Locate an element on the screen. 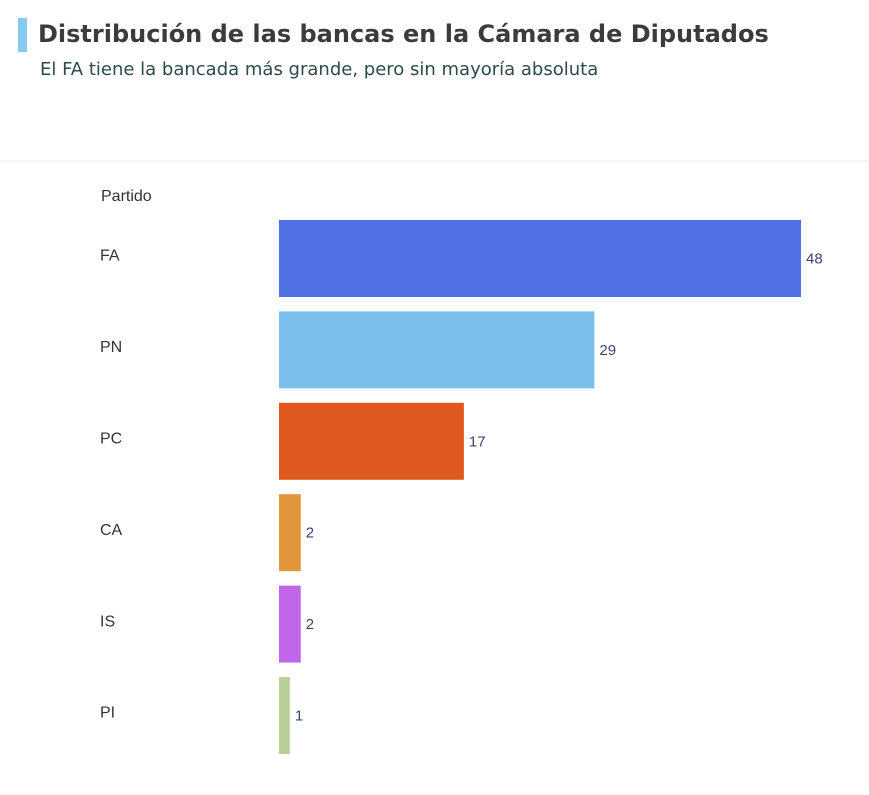 The width and height of the screenshot is (869, 795). category-label: PC is located at coordinates (111, 439).